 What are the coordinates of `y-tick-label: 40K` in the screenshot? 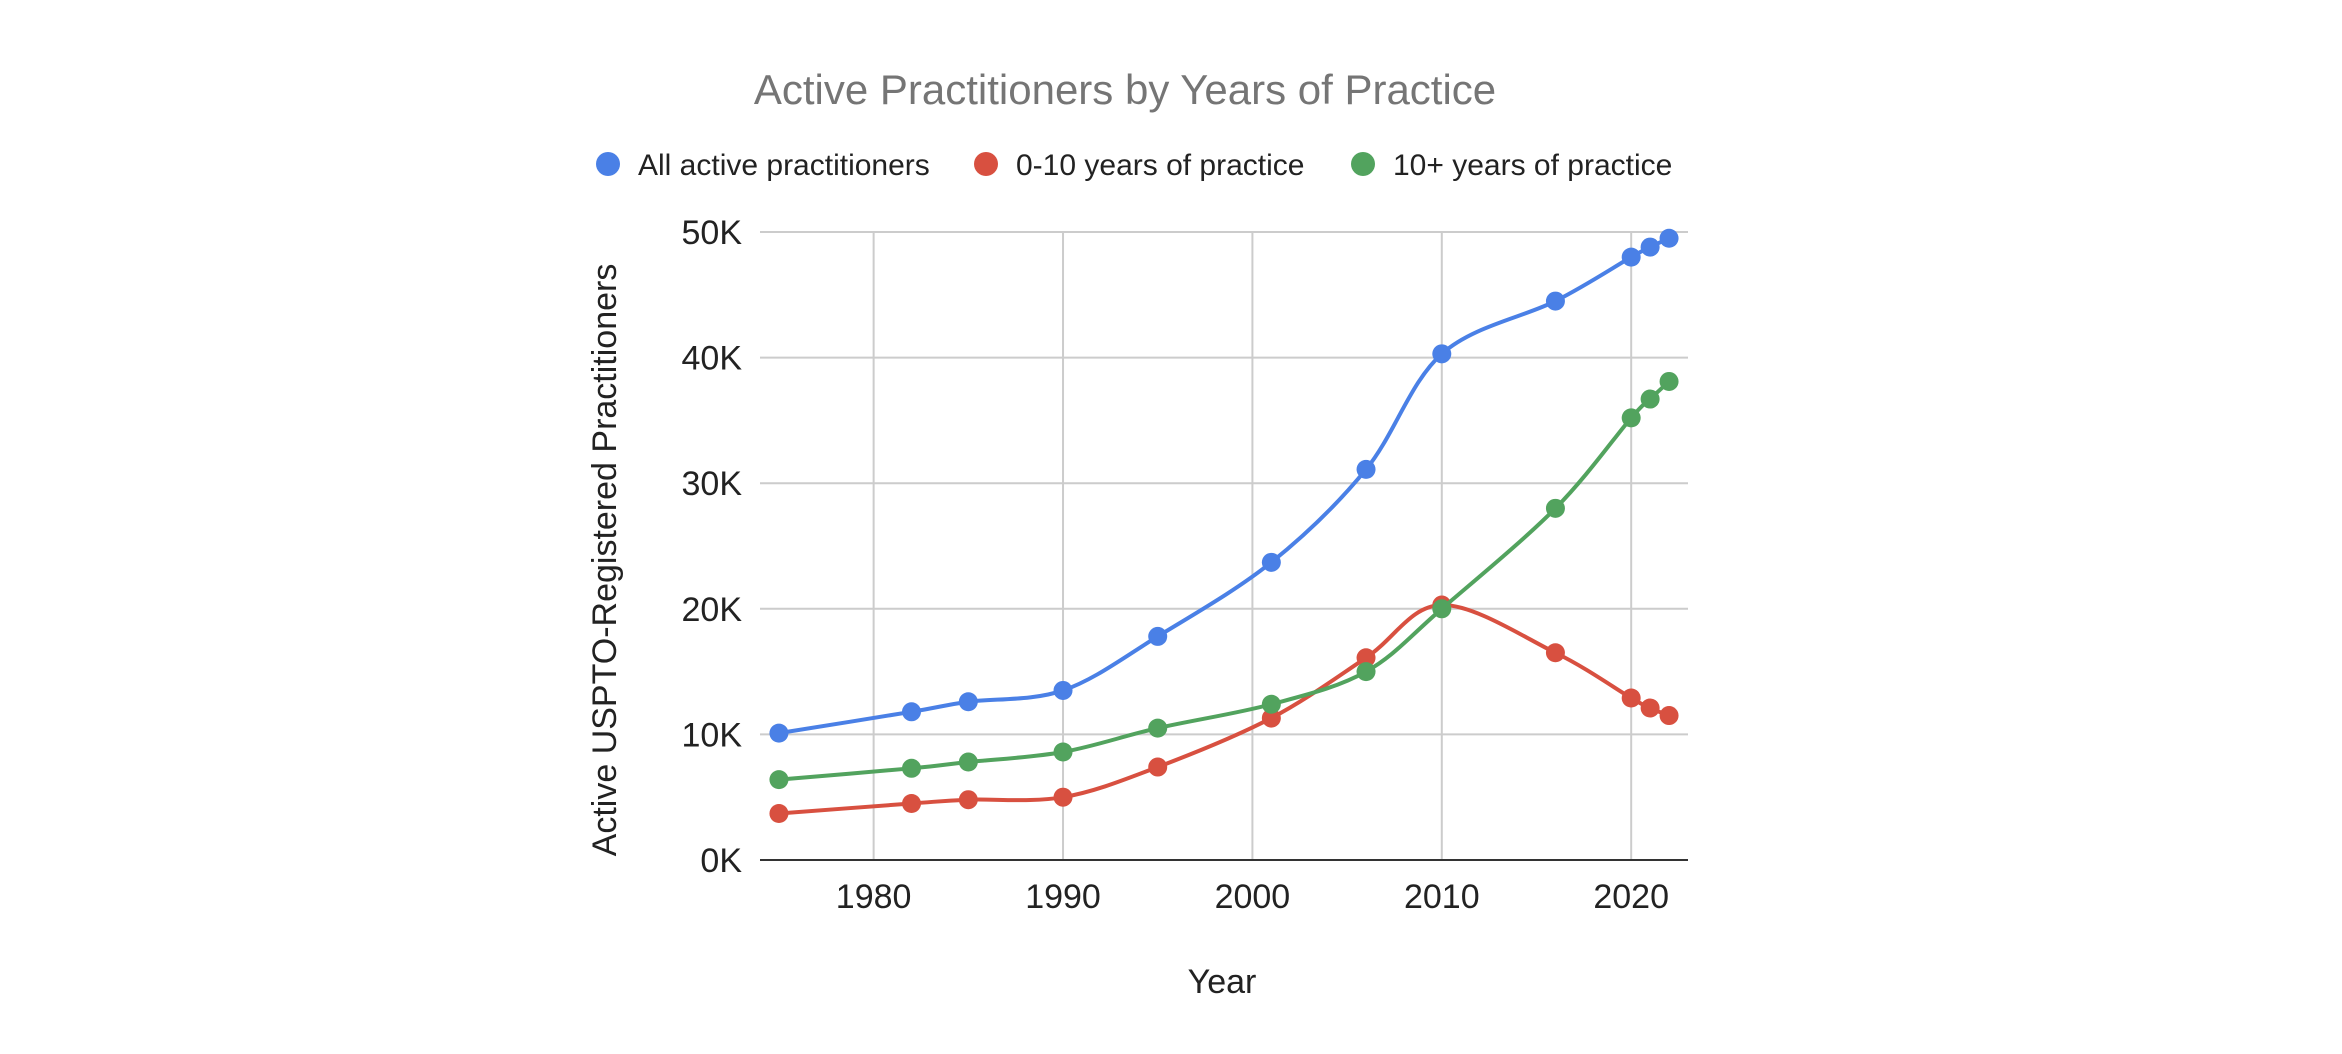 It's located at (712, 359).